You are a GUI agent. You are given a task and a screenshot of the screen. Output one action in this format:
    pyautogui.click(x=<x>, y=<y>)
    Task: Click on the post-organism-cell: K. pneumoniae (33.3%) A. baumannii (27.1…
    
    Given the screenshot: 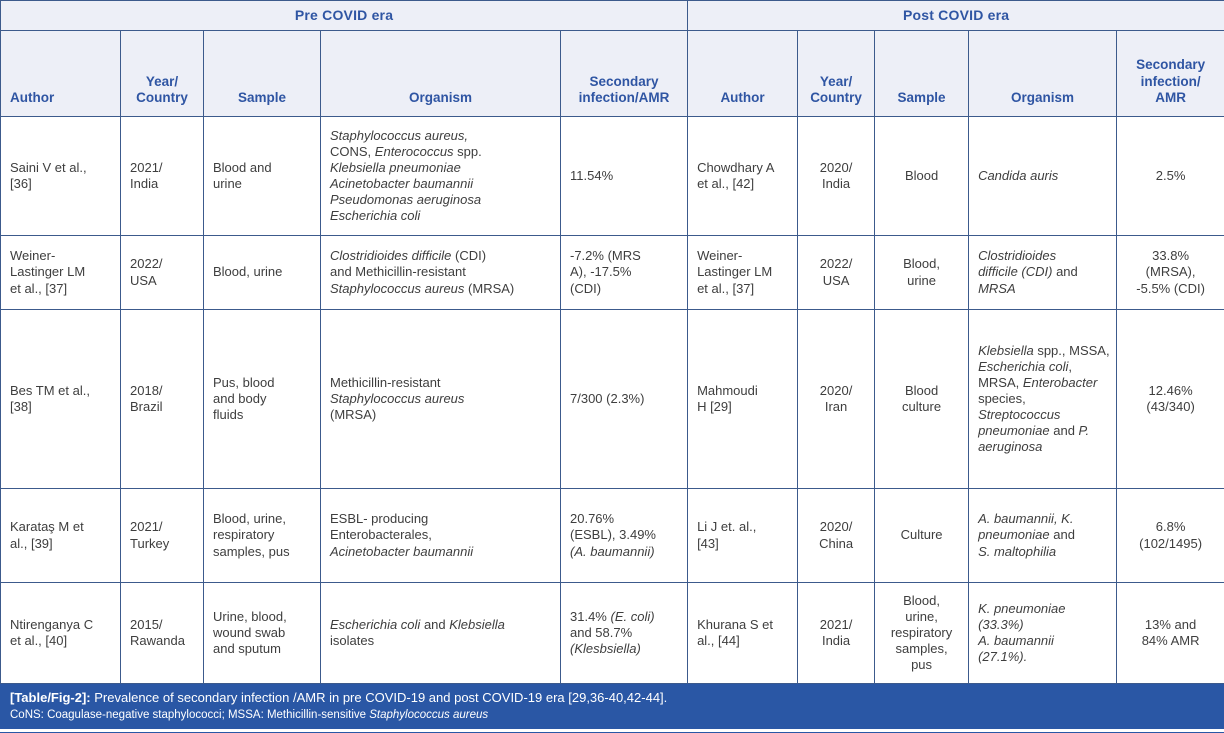 What is the action you would take?
    pyautogui.click(x=1043, y=633)
    